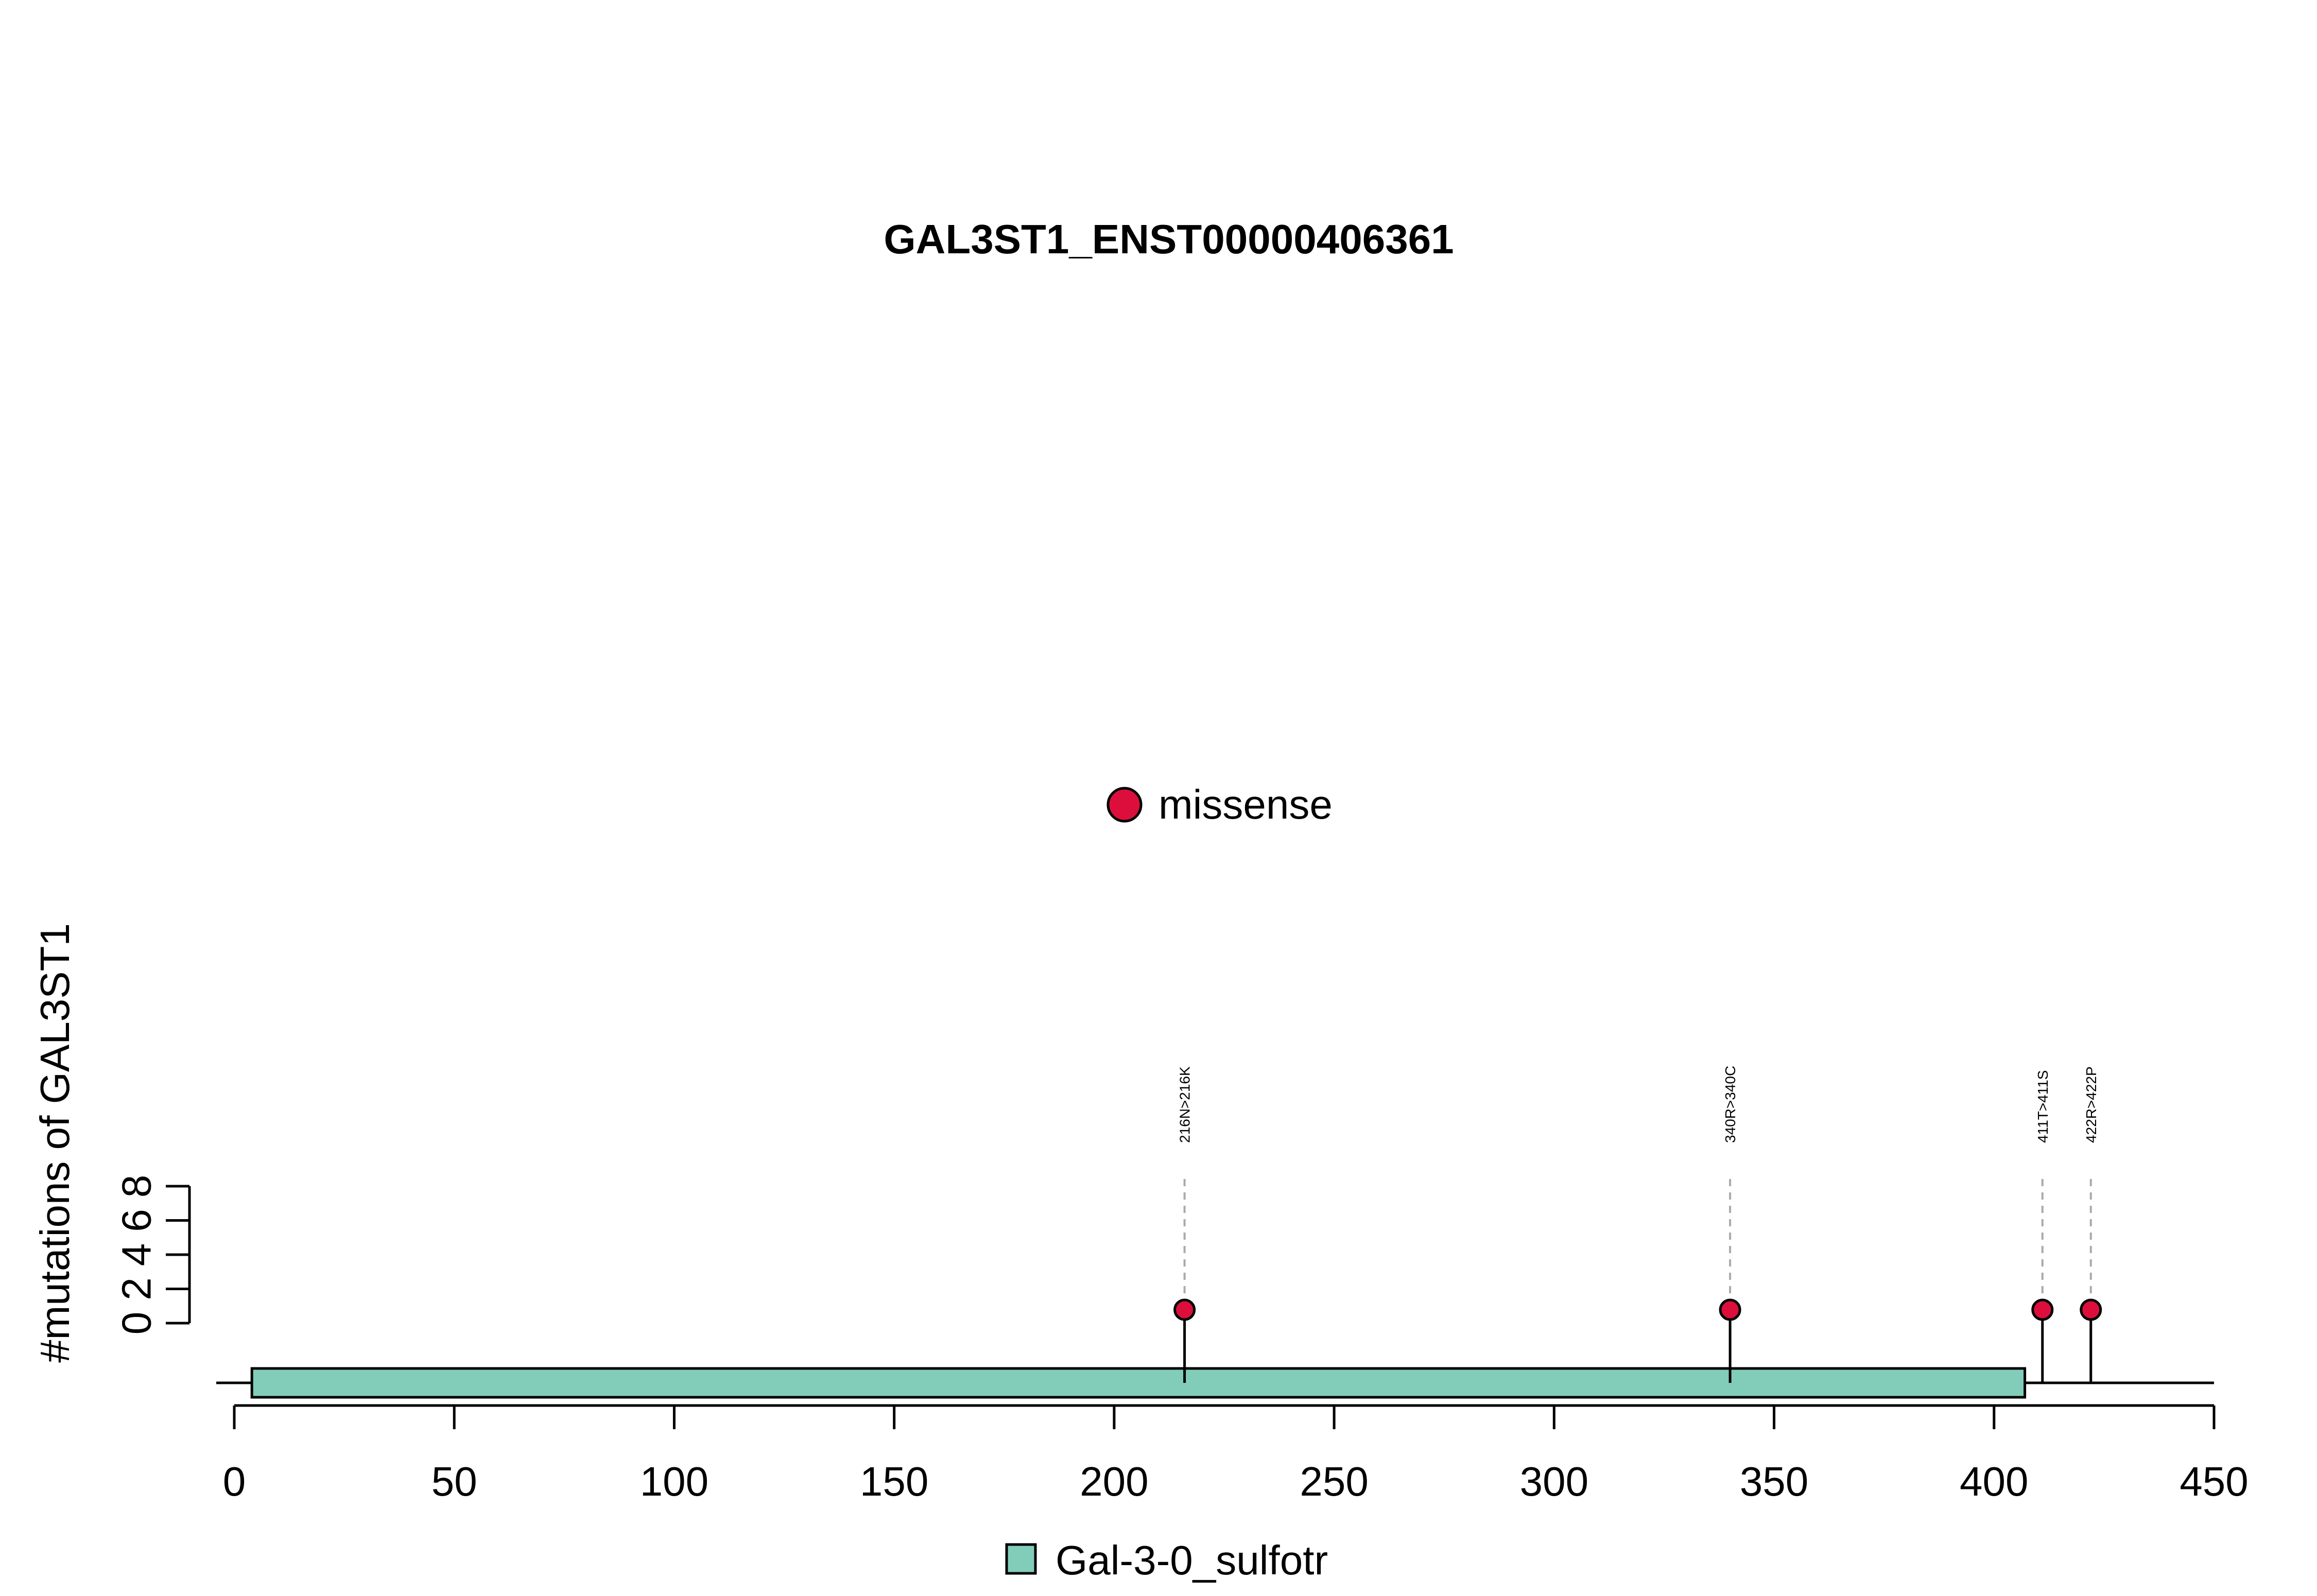 Image resolution: width=2317 pixels, height=1596 pixels. Describe the element at coordinates (1730, 1104) in the screenshot. I see `mutation-340-label: 340R>340C` at that location.